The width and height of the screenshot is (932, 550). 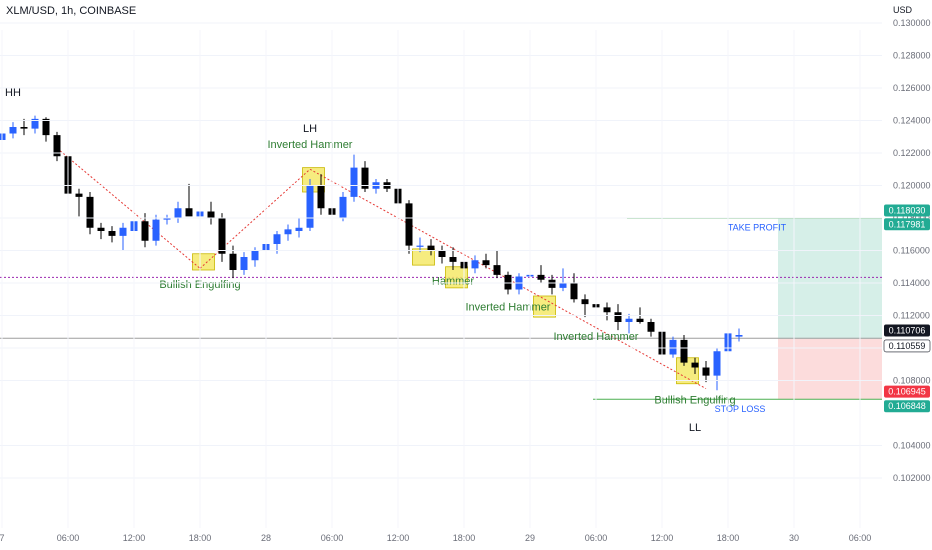 What do you see at coordinates (694, 400) in the screenshot?
I see `pattern-annotation-label: Bullish Engulfing` at bounding box center [694, 400].